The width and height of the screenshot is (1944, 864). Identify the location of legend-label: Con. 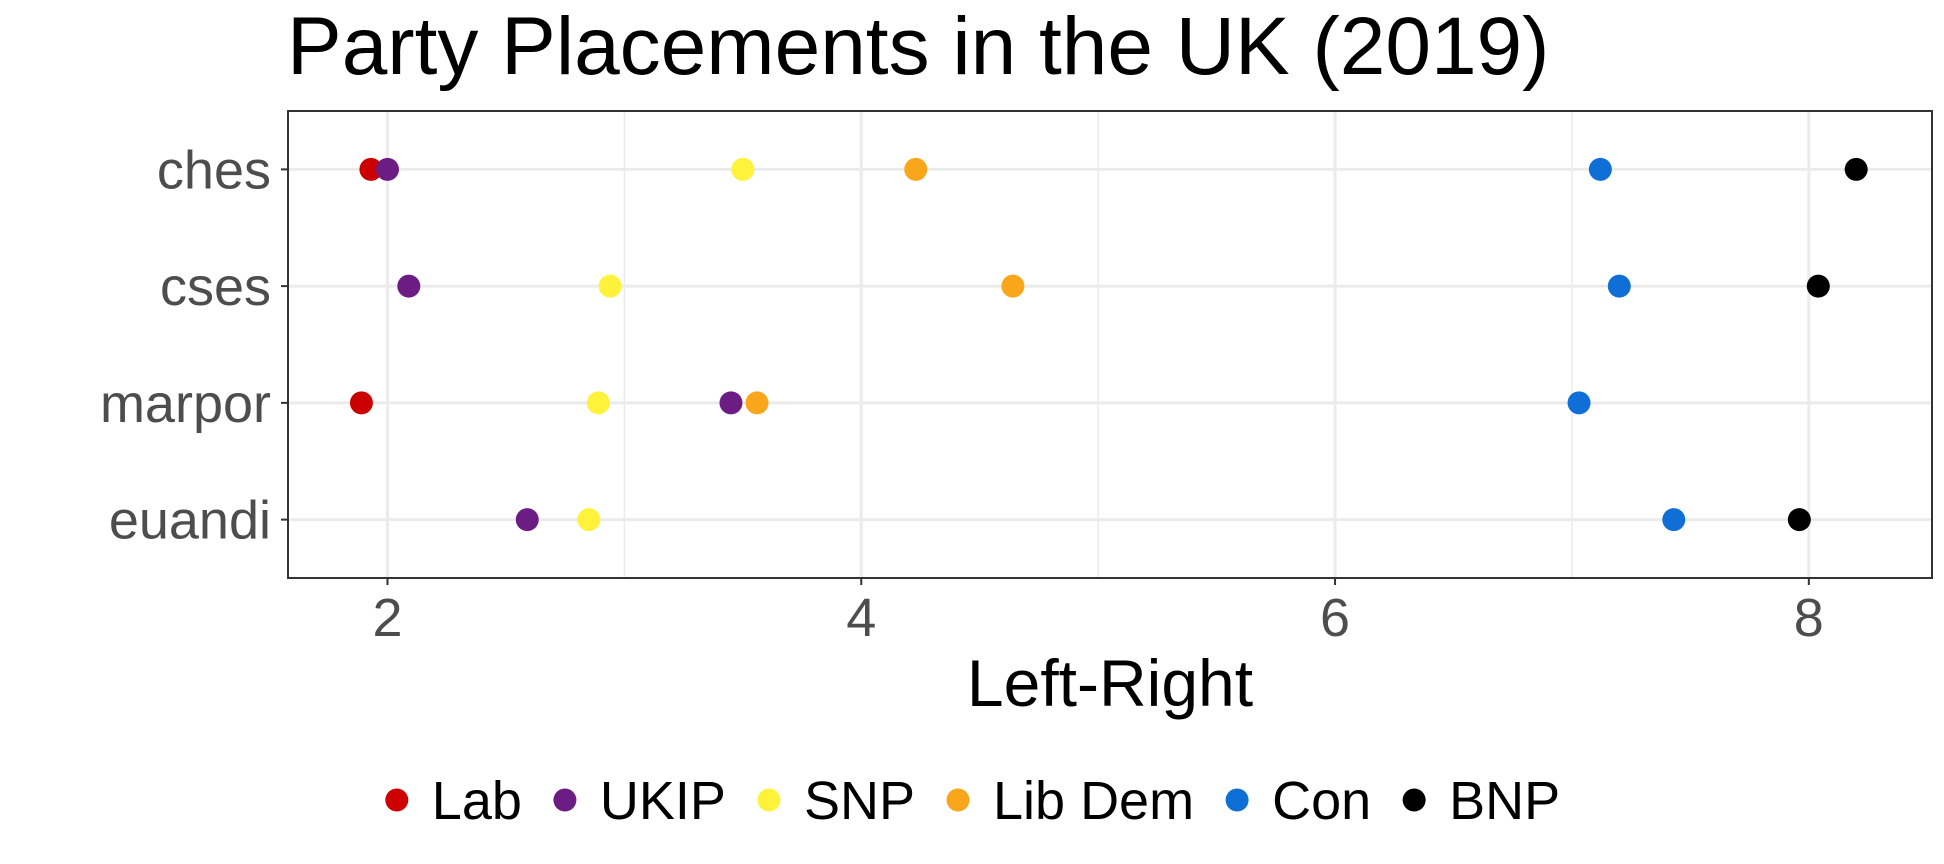
(1321, 801).